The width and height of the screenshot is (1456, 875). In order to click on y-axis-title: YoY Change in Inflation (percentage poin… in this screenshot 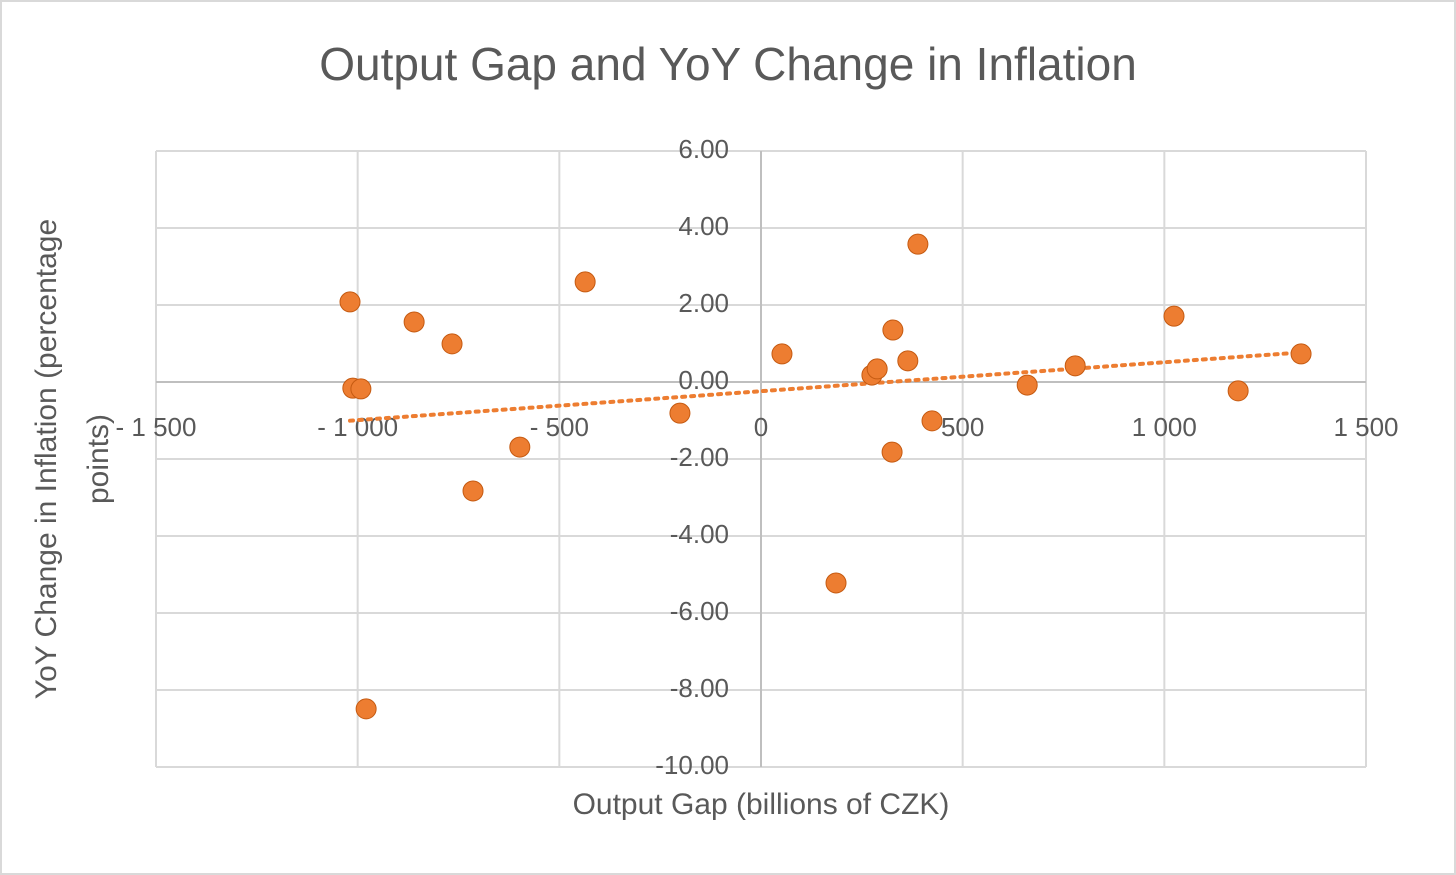, I will do `click(72, 459)`.